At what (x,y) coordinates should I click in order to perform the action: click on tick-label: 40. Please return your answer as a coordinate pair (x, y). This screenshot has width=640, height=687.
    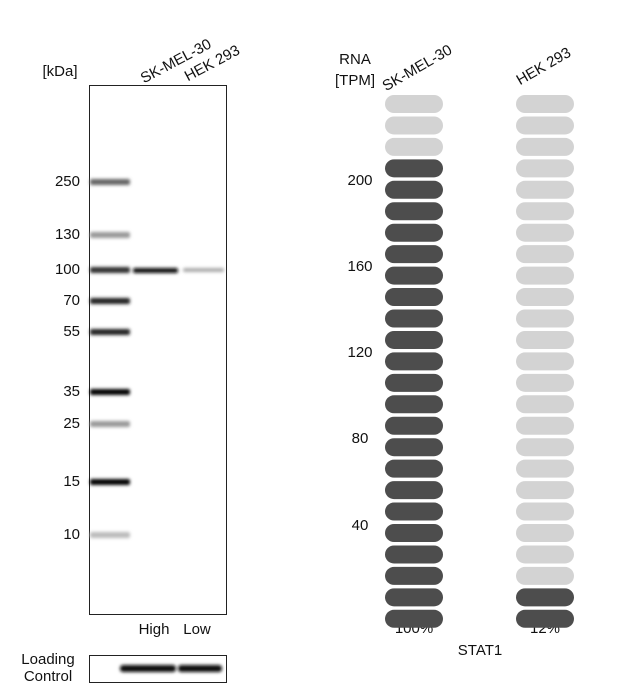
    Looking at the image, I should click on (360, 525).